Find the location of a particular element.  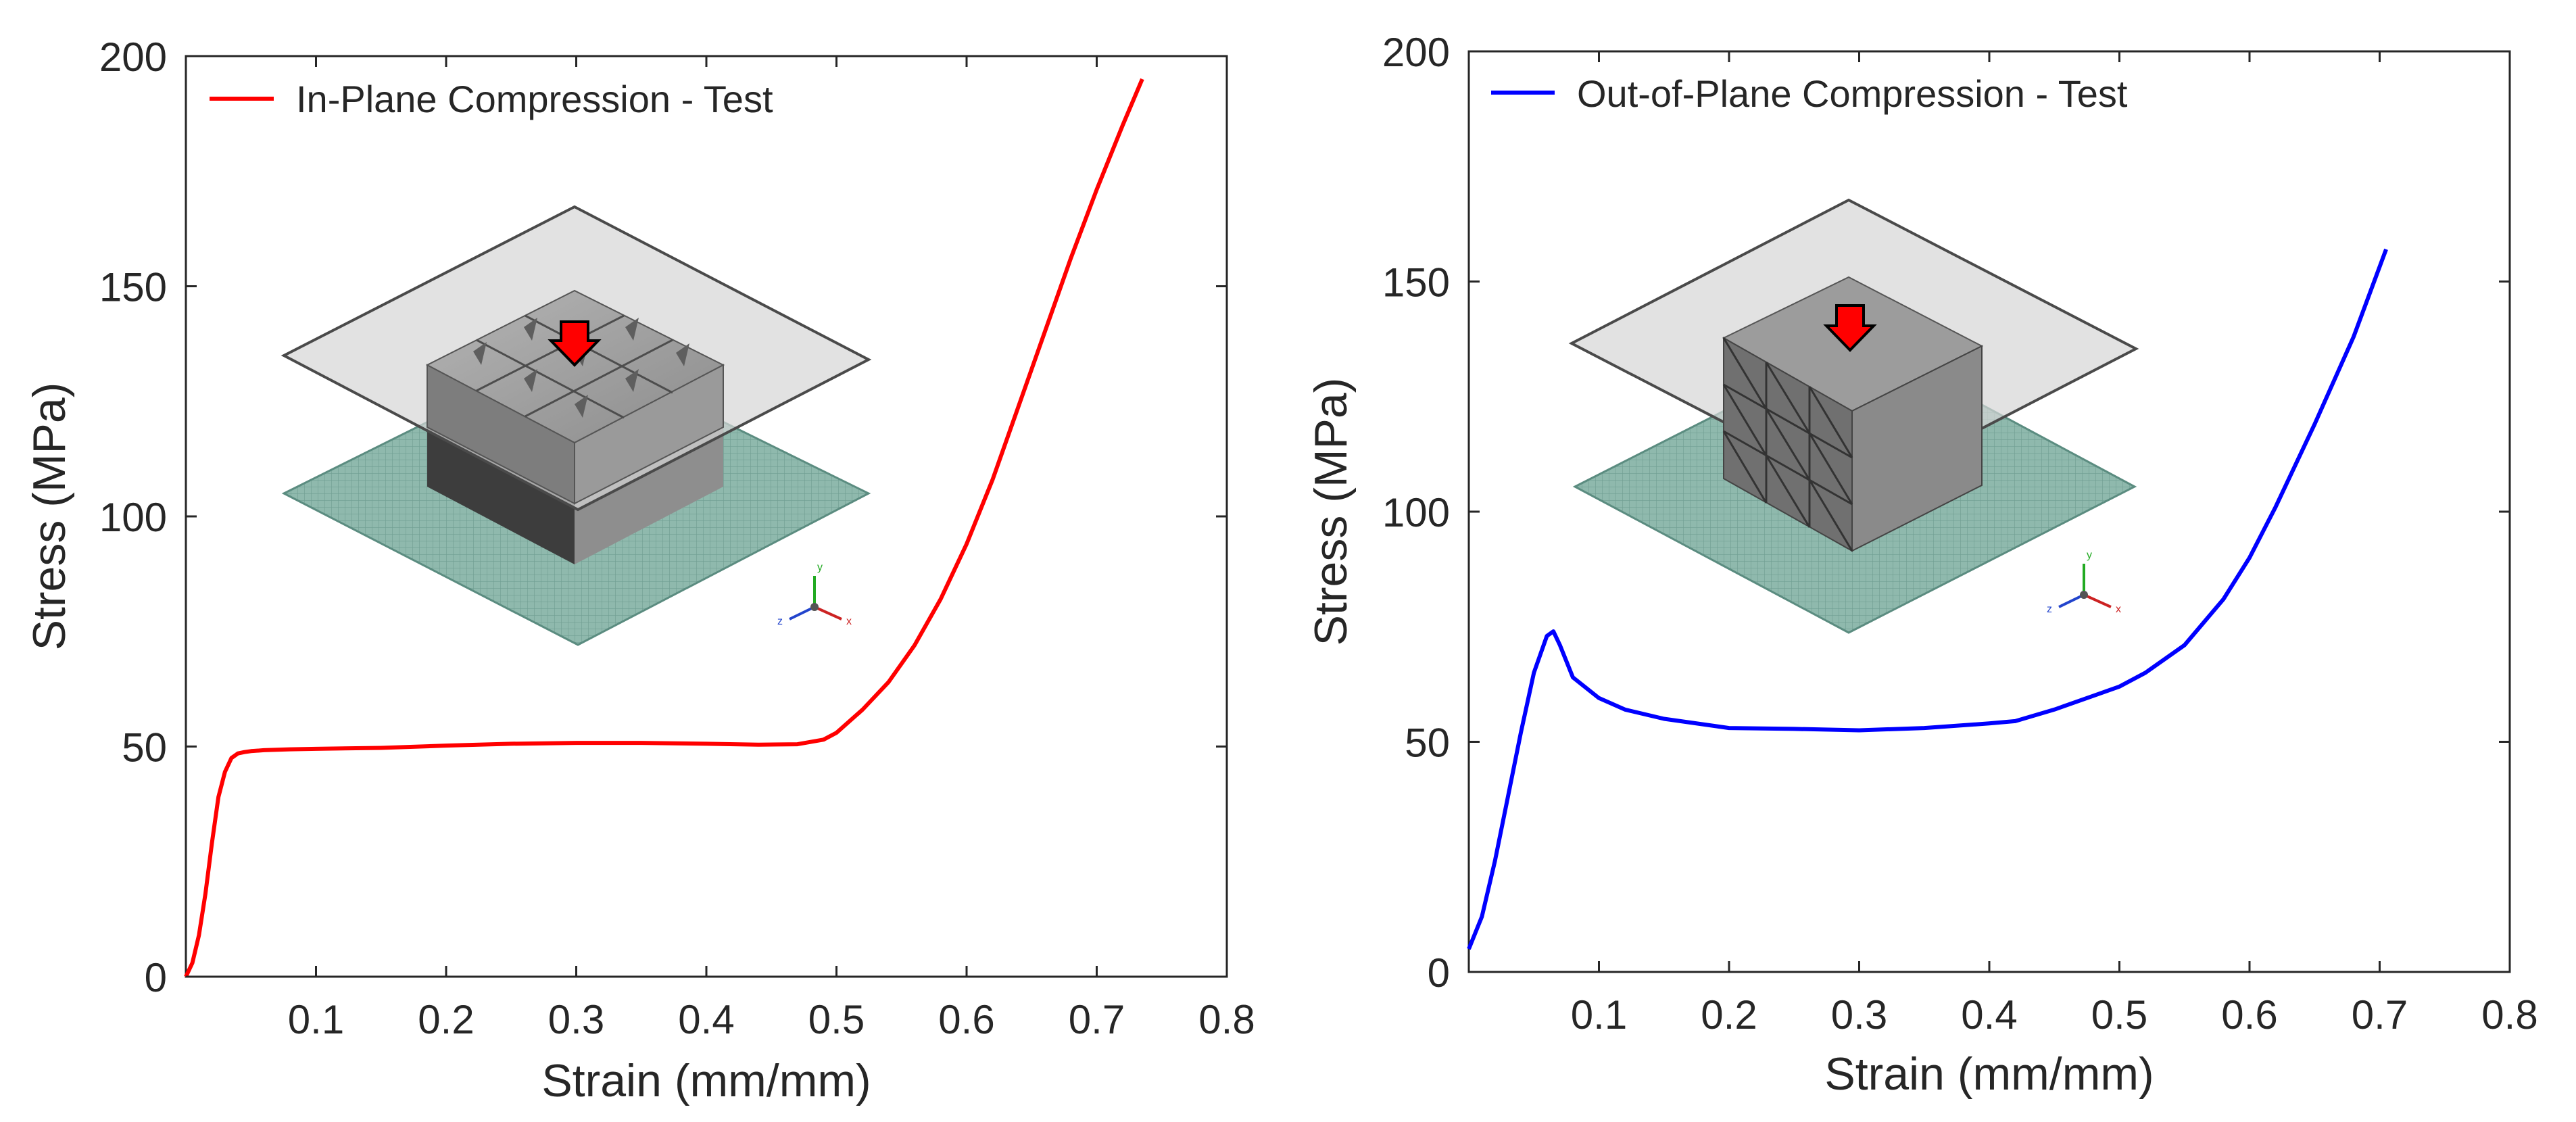

inset-illustration-out-of-plane: y x z is located at coordinates (1853, 416).